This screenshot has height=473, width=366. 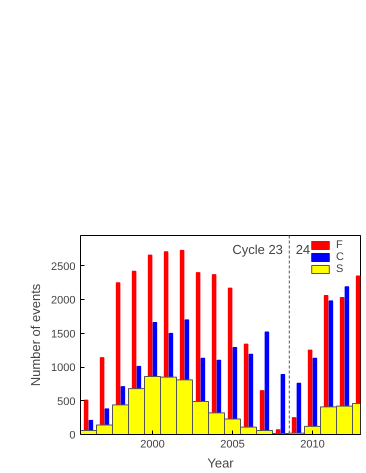 I want to click on y-tick-label: 0, so click(x=72, y=436).